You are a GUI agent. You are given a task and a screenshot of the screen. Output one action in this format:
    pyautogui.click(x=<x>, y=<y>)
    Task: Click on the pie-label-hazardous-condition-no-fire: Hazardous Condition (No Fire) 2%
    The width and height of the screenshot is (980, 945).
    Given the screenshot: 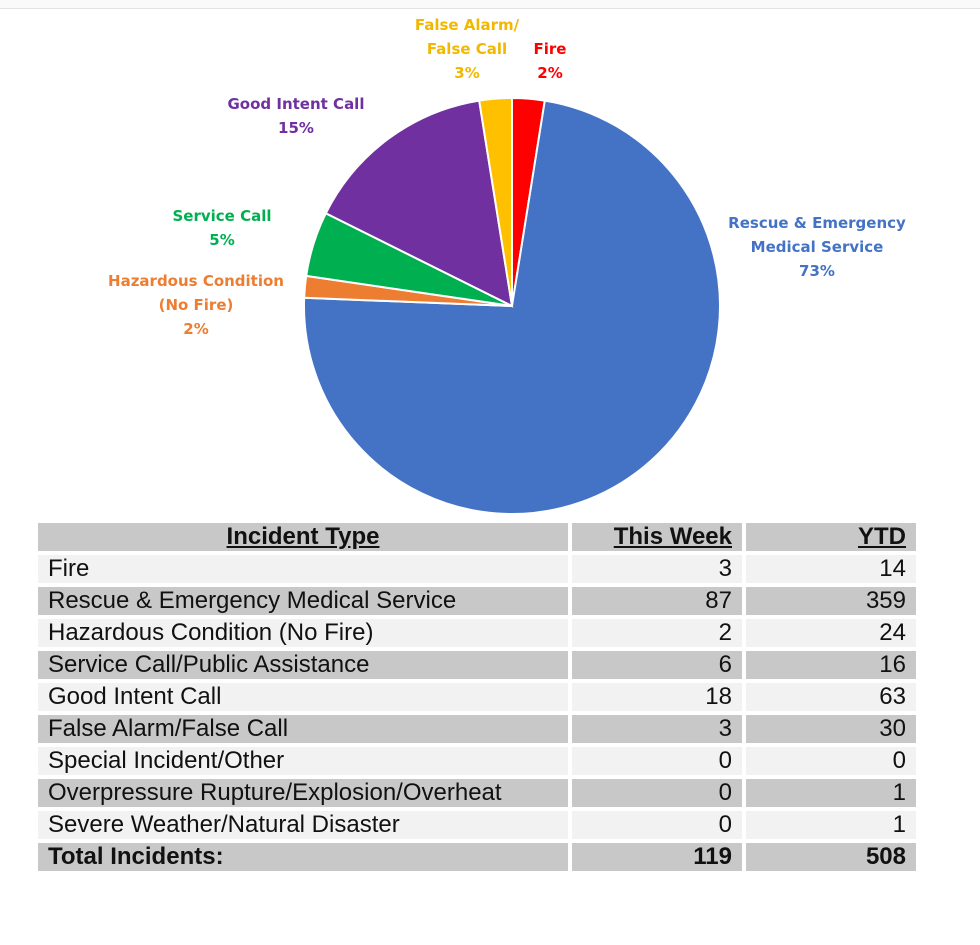 What is the action you would take?
    pyautogui.click(x=196, y=305)
    